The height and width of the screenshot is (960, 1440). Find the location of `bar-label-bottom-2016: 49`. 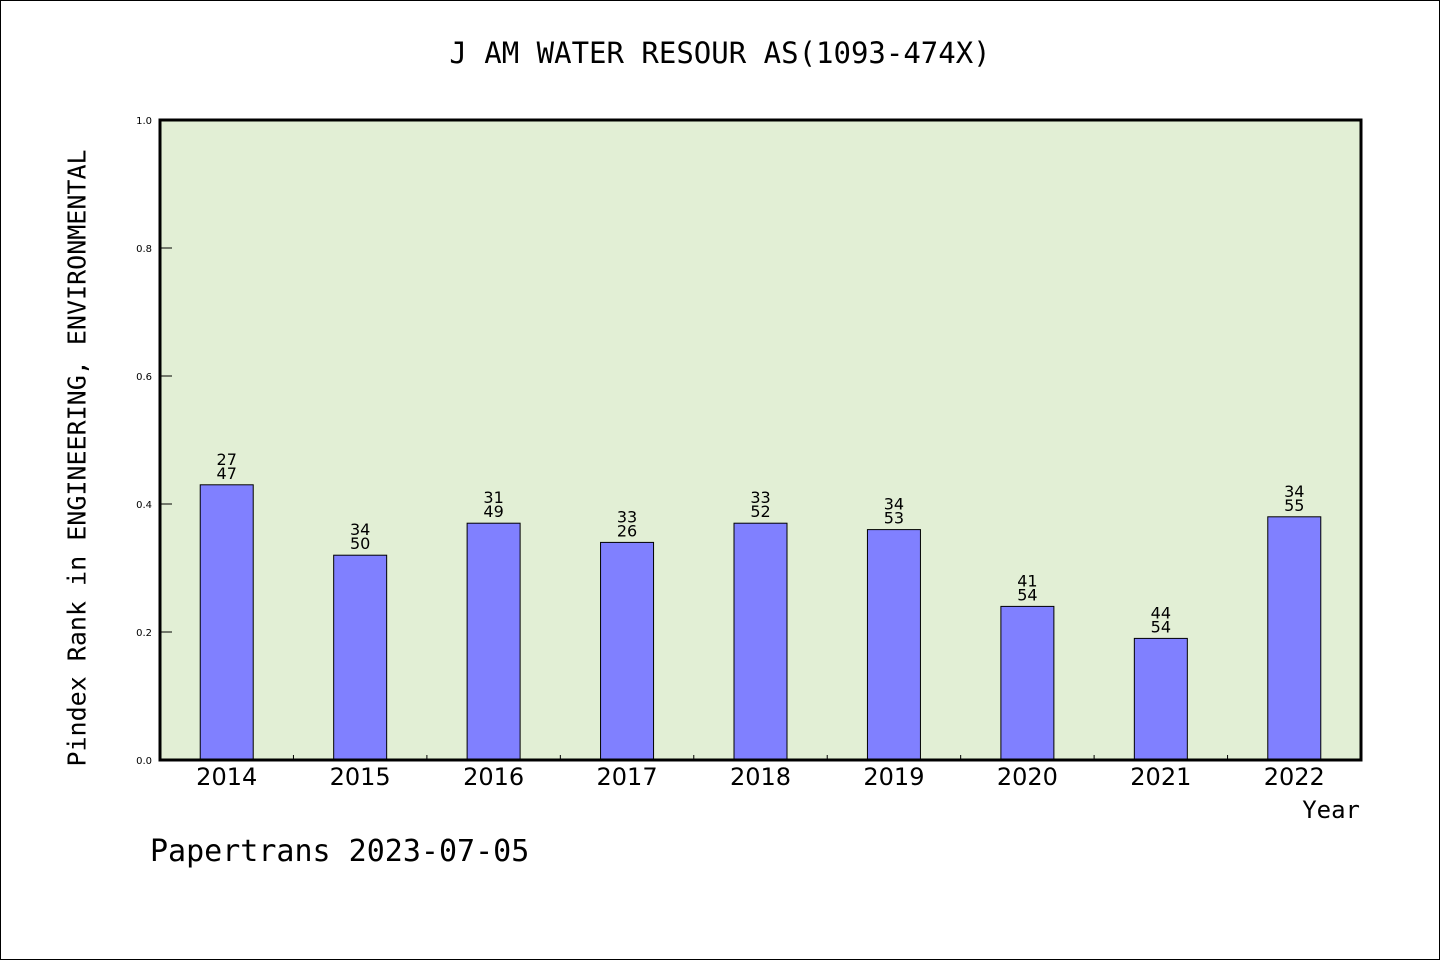

bar-label-bottom-2016: 49 is located at coordinates (493, 511).